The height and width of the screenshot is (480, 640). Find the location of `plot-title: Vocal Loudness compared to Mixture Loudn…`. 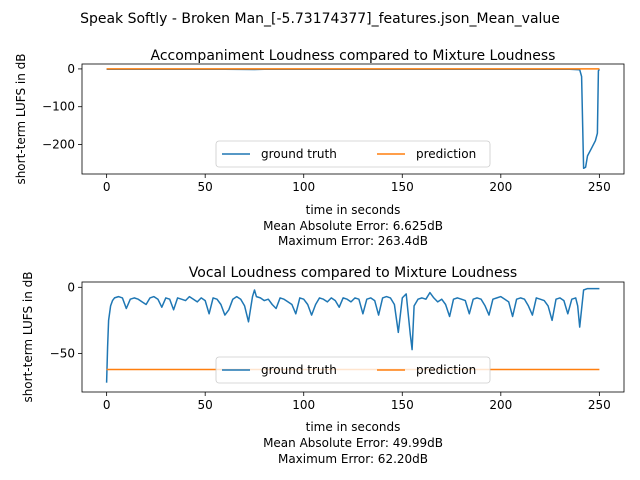

plot-title: Vocal Loudness compared to Mixture Loudn… is located at coordinates (353, 273).